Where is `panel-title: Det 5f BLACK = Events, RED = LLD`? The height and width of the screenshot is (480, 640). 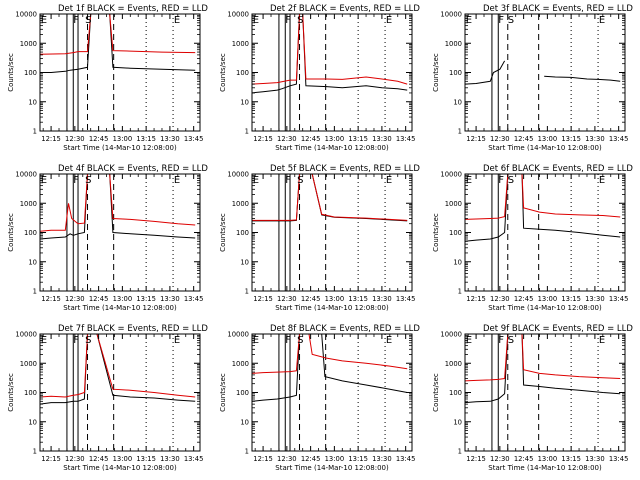
panel-title: Det 5f BLACK = Events, RED = LLD is located at coordinates (345, 169).